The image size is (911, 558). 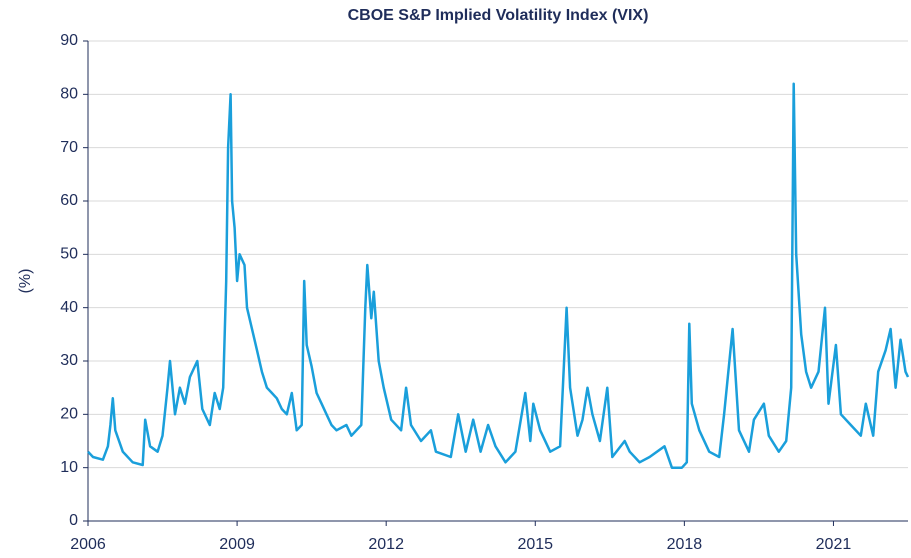 What do you see at coordinates (88, 544) in the screenshot?
I see `x-tick-label: 2006` at bounding box center [88, 544].